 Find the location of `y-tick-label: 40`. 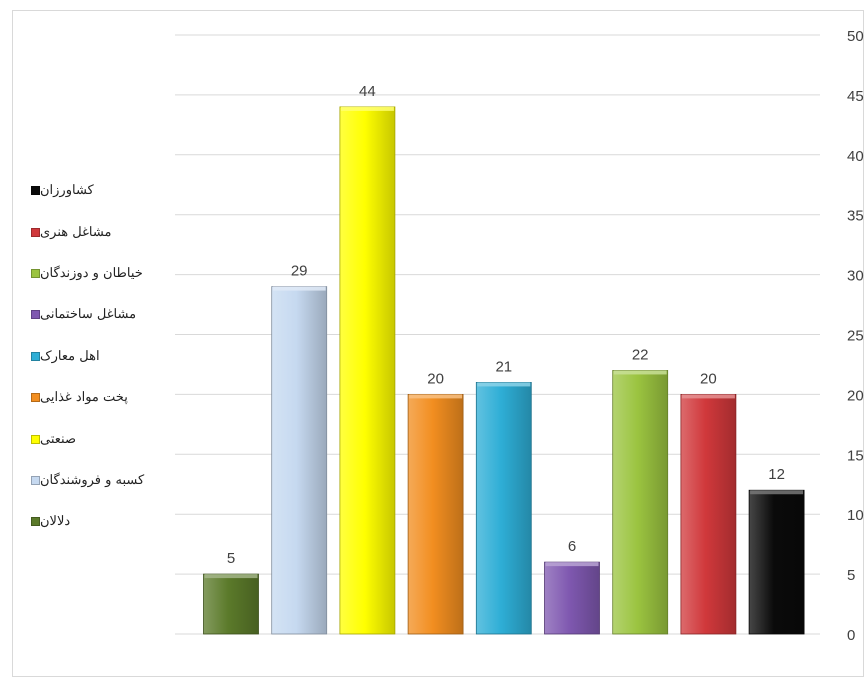

y-tick-label: 40 is located at coordinates (855, 156).